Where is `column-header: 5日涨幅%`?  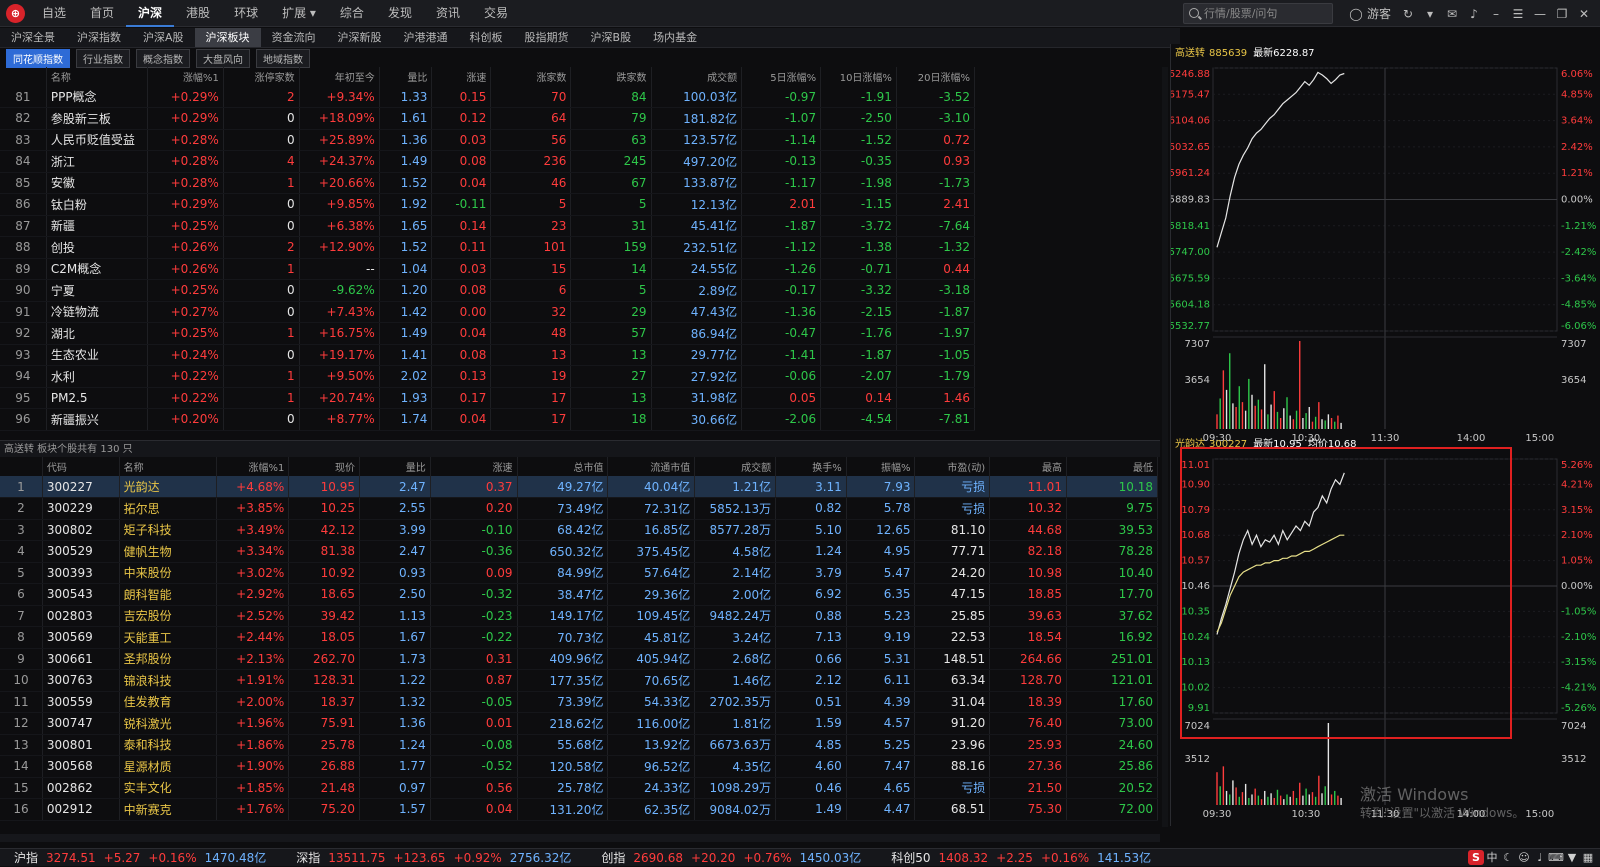
column-header: 5日涨幅% is located at coordinates (781, 76).